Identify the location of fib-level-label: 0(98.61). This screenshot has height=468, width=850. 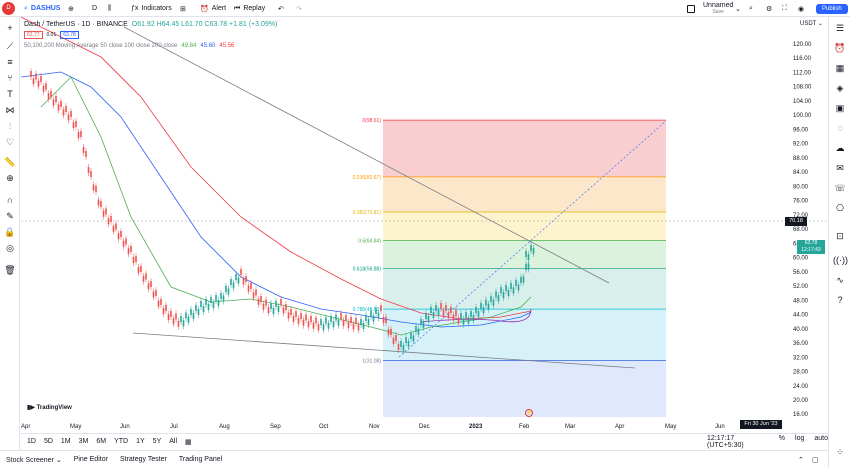
(371, 121).